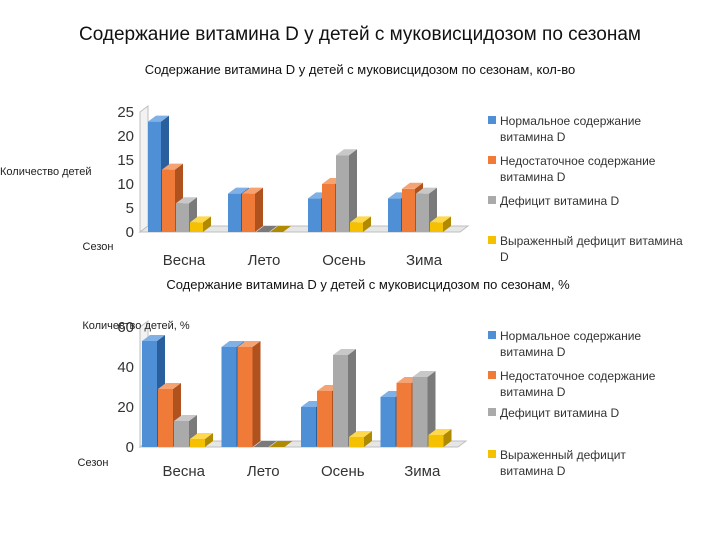  What do you see at coordinates (45, 172) in the screenshot?
I see `y-axis-label: Количество детей` at bounding box center [45, 172].